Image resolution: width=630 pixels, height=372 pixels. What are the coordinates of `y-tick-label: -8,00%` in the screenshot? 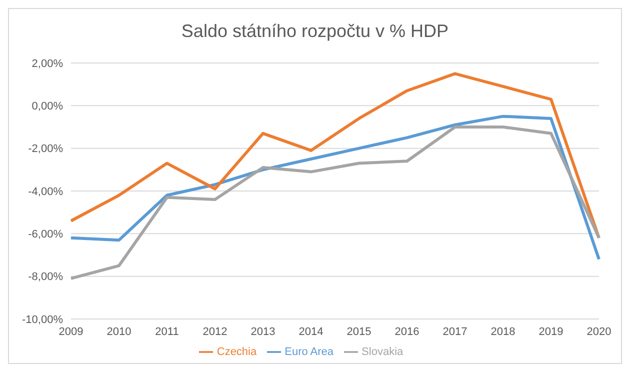 It's located at (46, 277).